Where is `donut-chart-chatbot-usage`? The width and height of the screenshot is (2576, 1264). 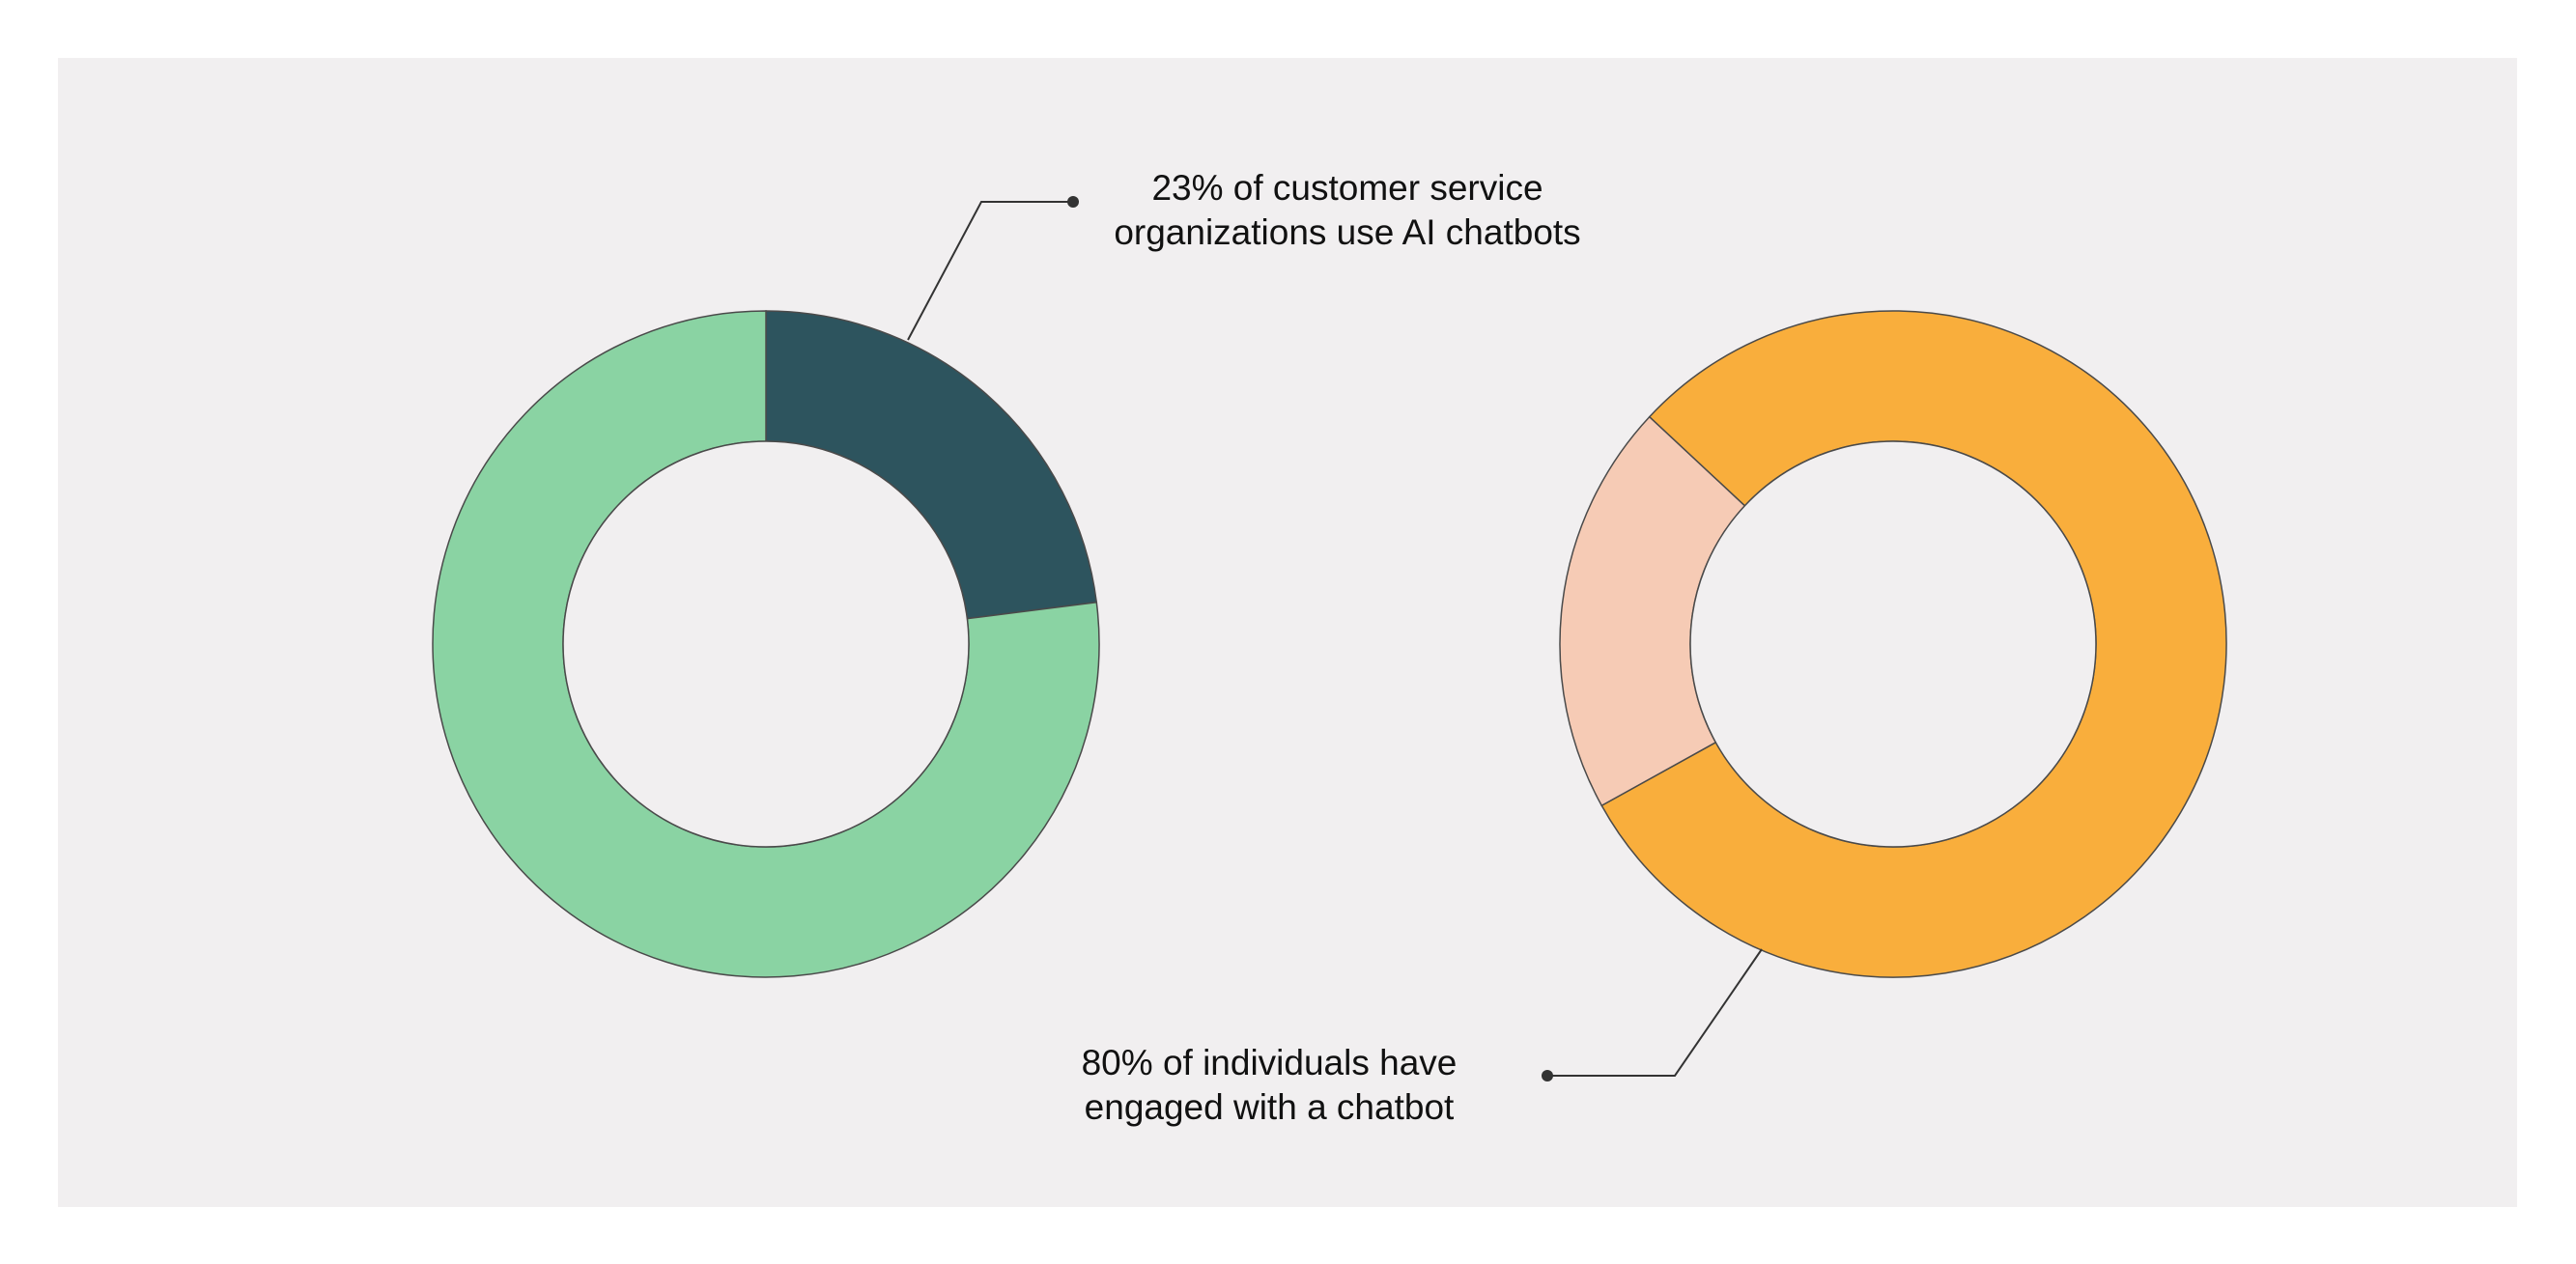
donut-chart-chatbot-usage is located at coordinates (766, 644).